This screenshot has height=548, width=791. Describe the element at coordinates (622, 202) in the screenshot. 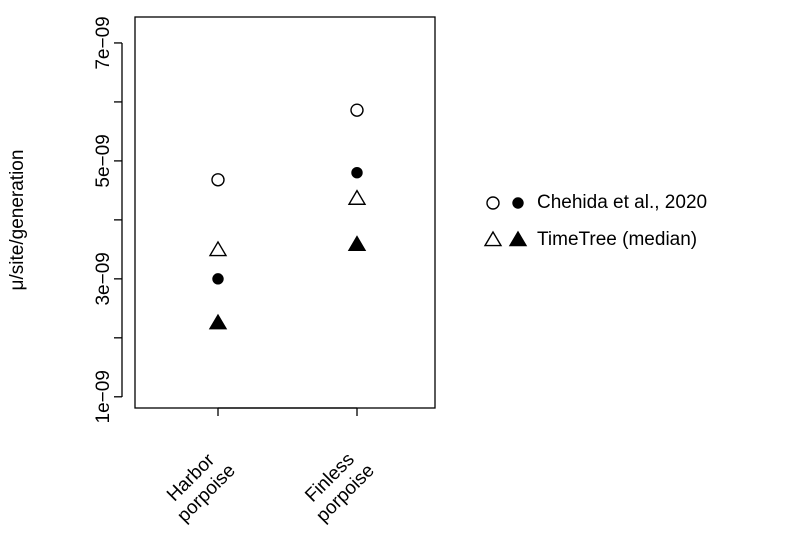

I see `legend-label: Chehida et al., 2020` at that location.